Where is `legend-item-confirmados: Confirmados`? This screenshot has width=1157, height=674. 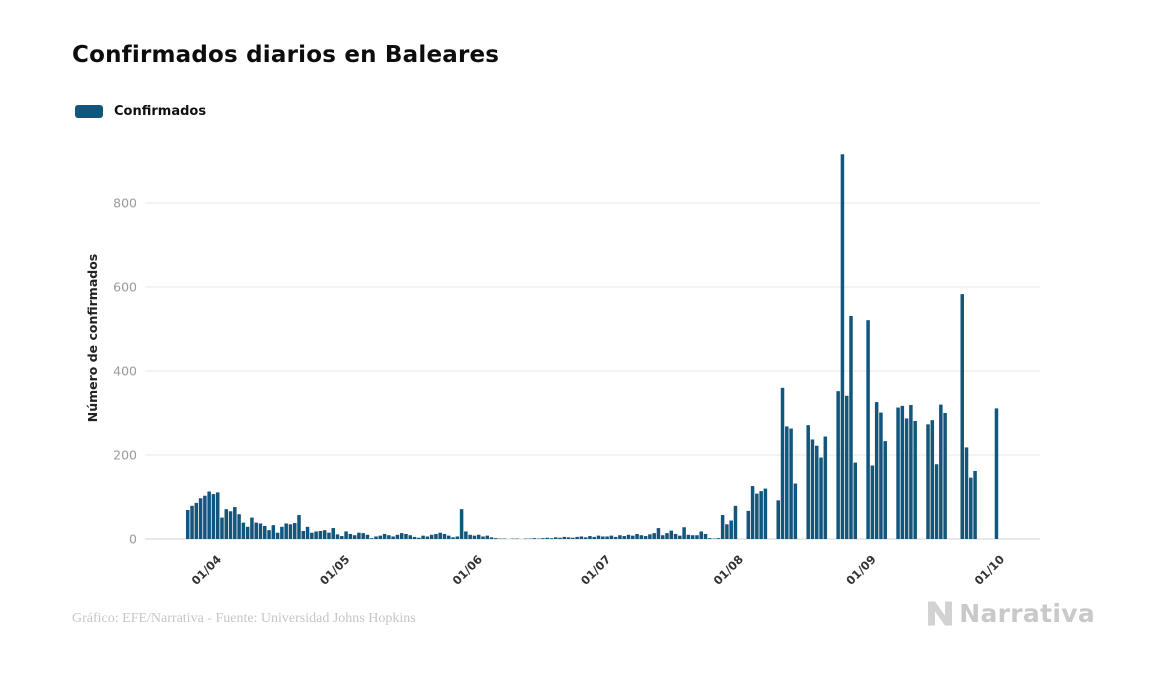
legend-item-confirmados: Confirmados is located at coordinates (140, 111).